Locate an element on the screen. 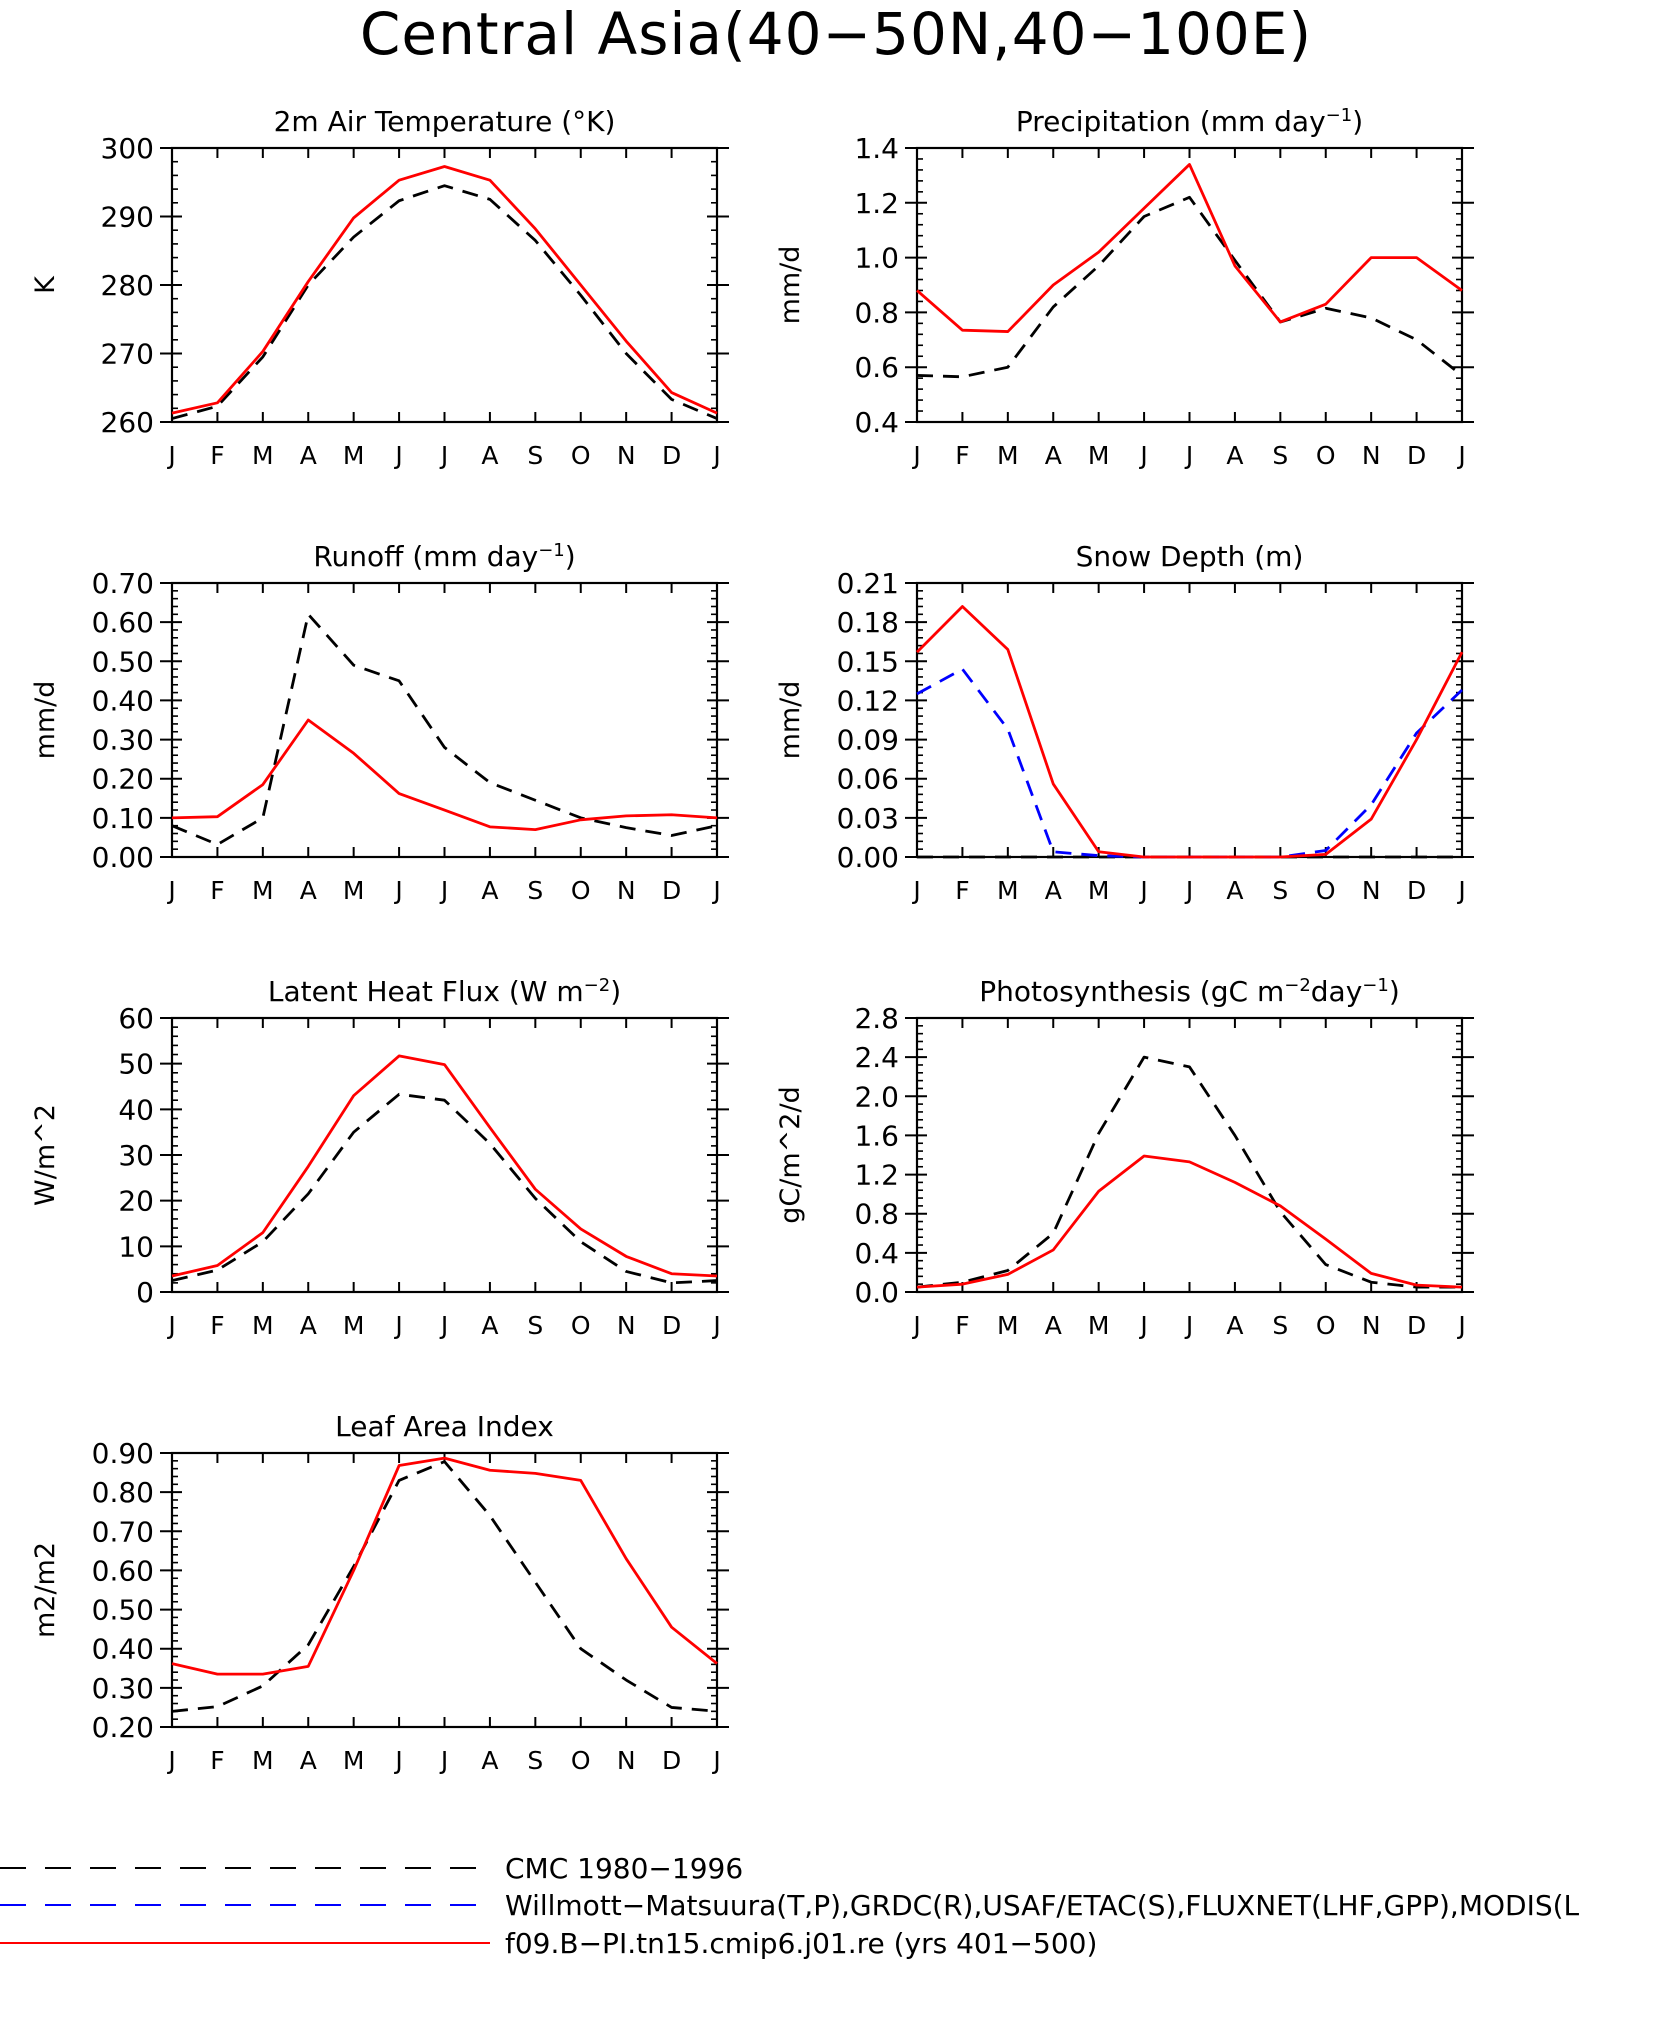 The image size is (1672, 2022). y-tick-label: 300 is located at coordinates (127, 148).